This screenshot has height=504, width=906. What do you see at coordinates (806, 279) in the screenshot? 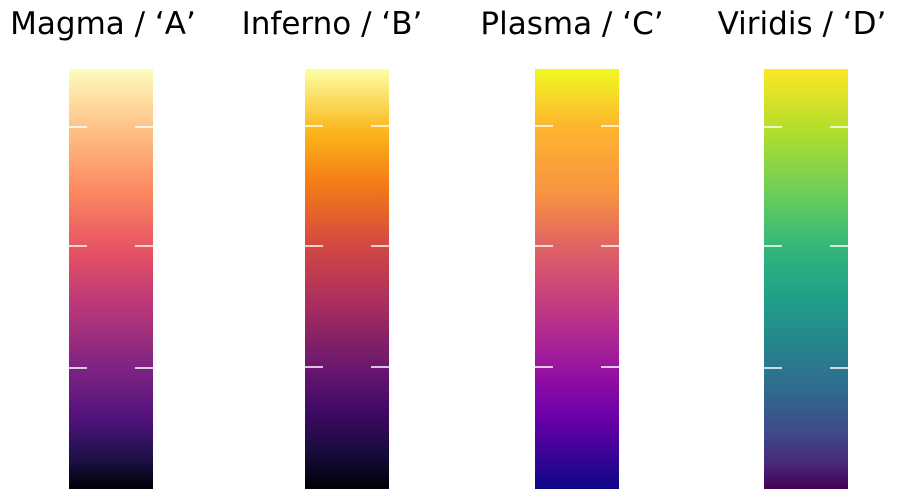
I see `colorbar-viridis` at bounding box center [806, 279].